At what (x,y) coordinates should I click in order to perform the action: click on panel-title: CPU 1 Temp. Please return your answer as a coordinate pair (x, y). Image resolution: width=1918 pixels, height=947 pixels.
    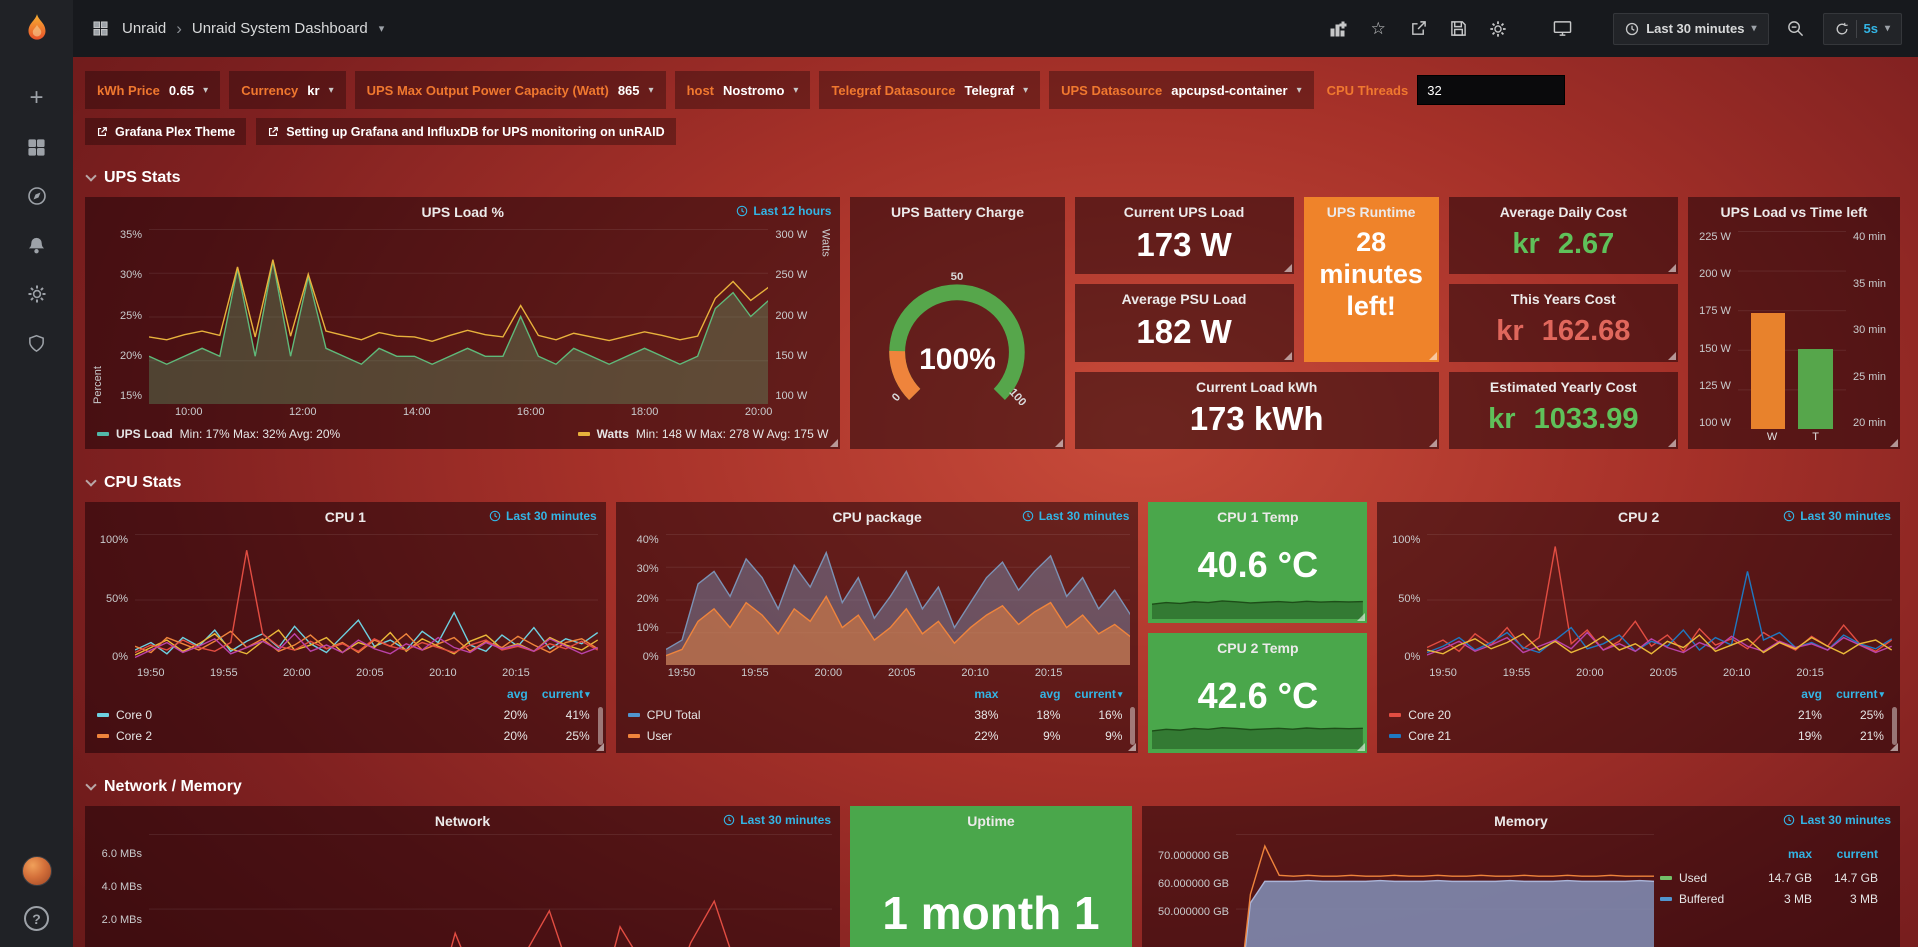
    Looking at the image, I should click on (1258, 517).